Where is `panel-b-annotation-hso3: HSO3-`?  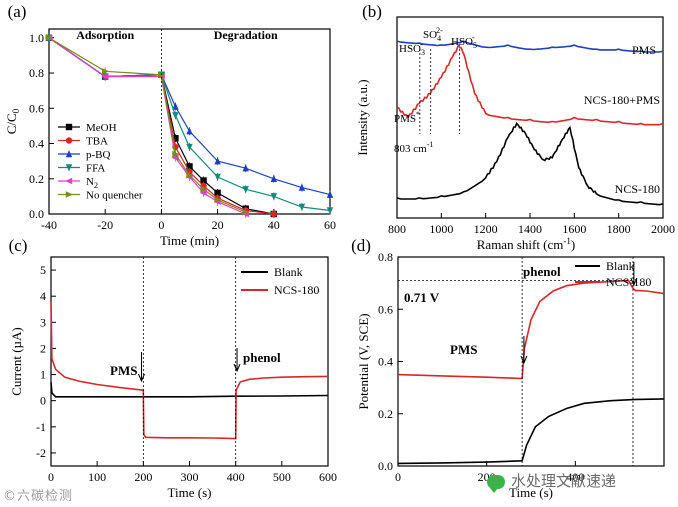 panel-b-annotation-hso3: HSO3- is located at coordinates (412, 48).